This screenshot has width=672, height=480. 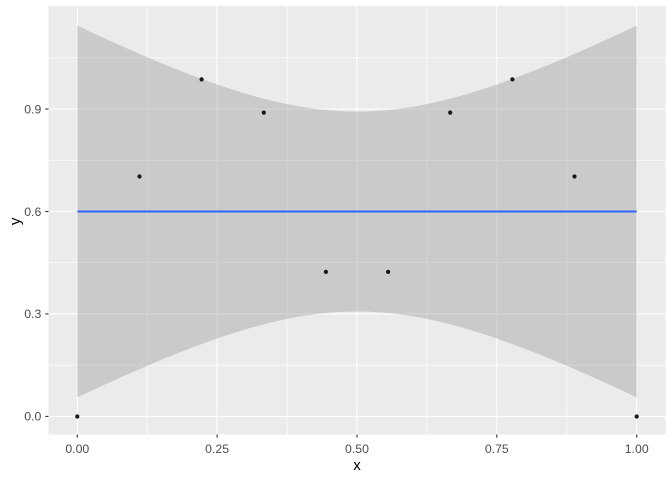 What do you see at coordinates (217, 449) in the screenshot?
I see `svg-text: 0.25` at bounding box center [217, 449].